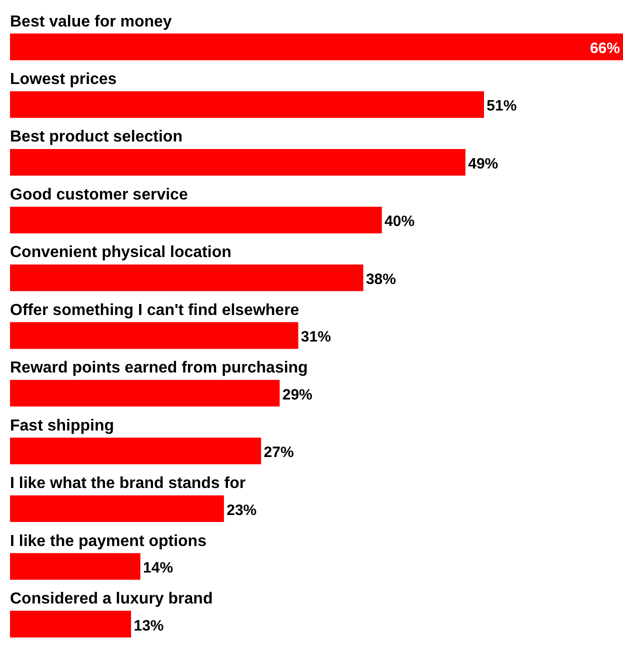 The image size is (623, 653). What do you see at coordinates (128, 483) in the screenshot?
I see `y-tick-label: I like what the brand stands for` at bounding box center [128, 483].